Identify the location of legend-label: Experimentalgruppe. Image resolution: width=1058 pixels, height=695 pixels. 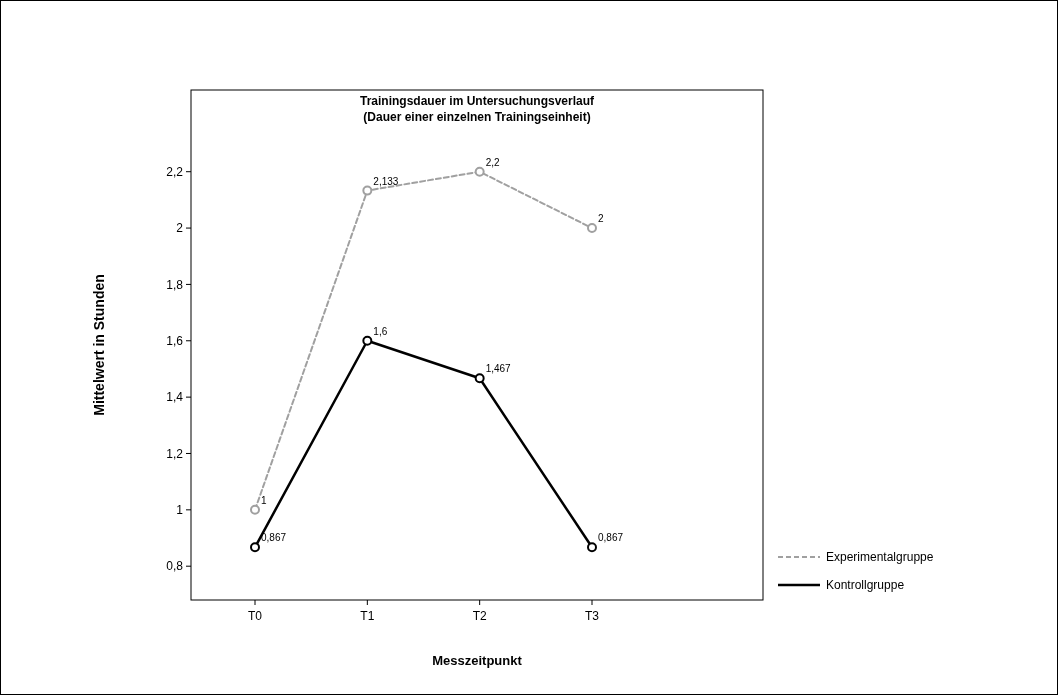
(880, 557).